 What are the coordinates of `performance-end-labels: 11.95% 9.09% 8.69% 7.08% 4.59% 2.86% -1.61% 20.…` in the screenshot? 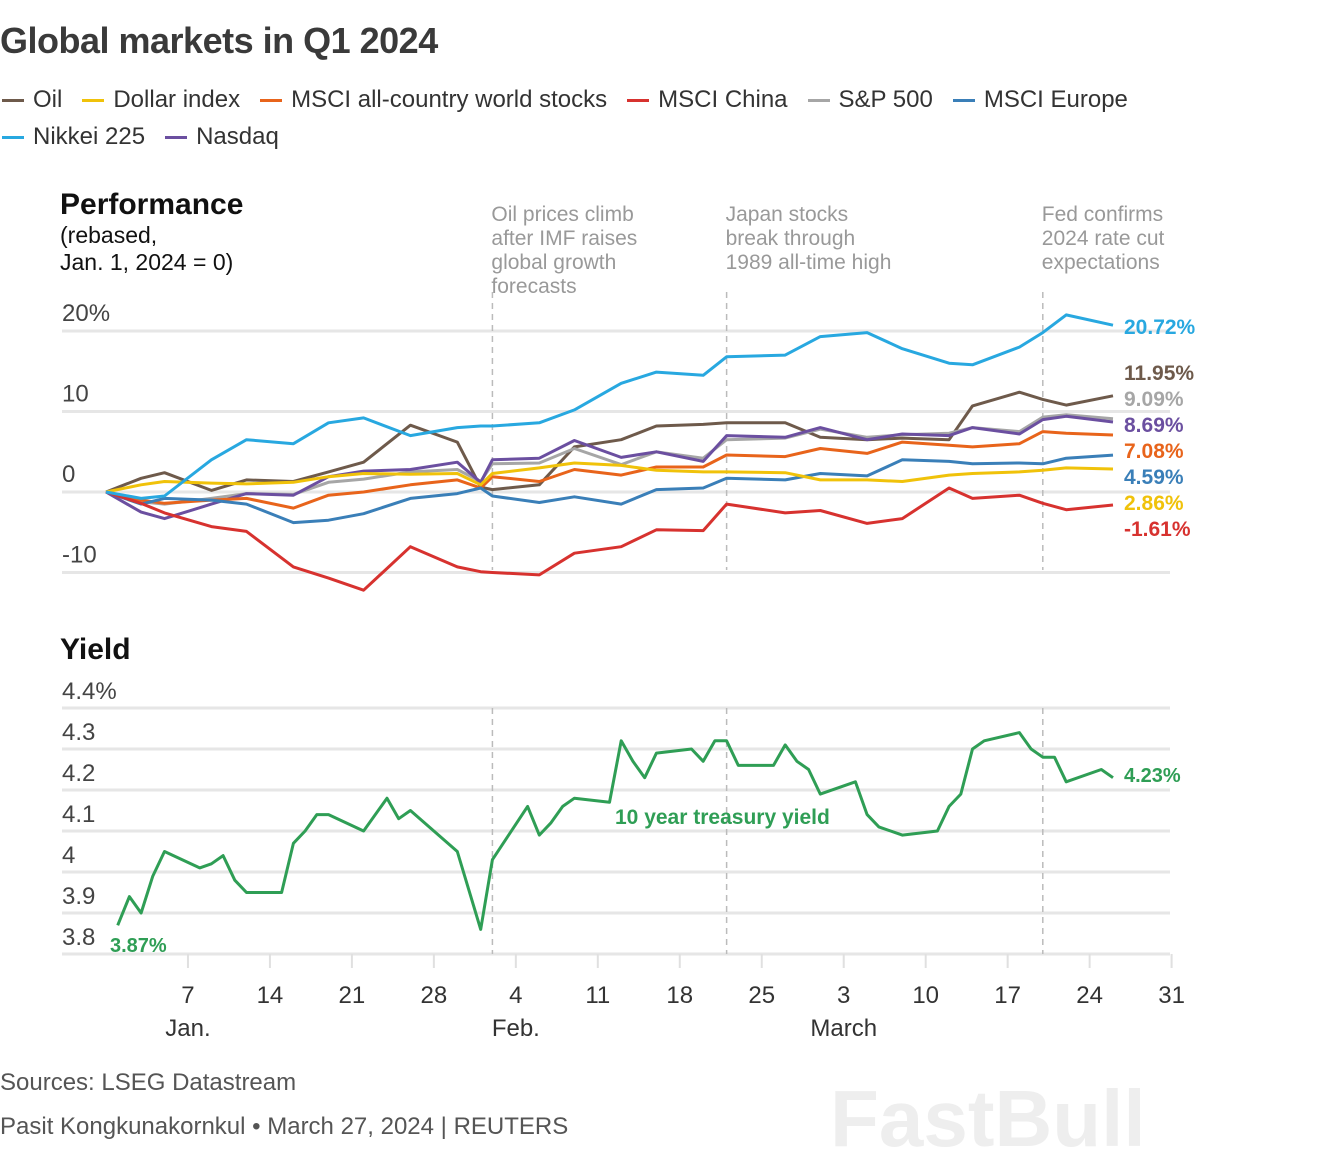 It's located at (1160, 428).